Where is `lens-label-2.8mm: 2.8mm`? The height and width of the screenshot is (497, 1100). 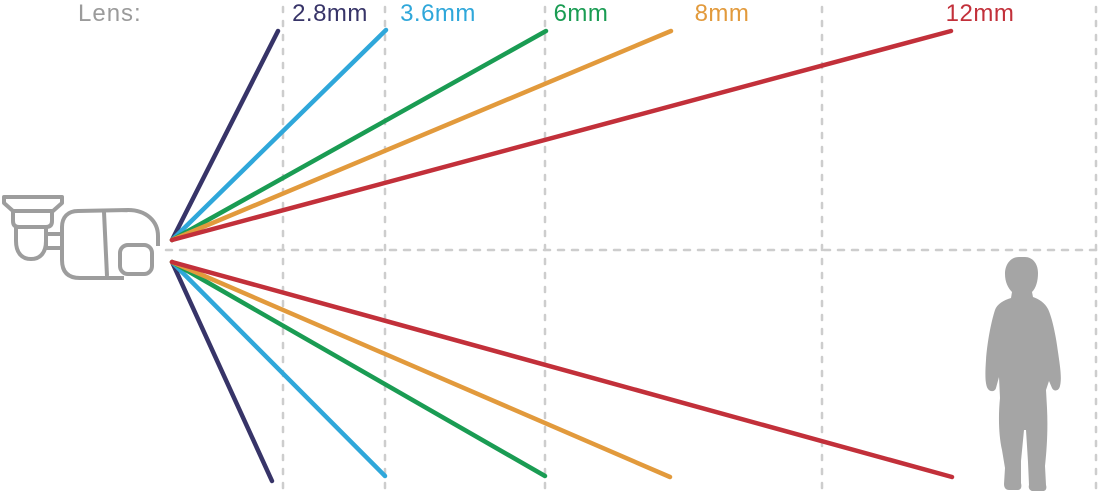 lens-label-2.8mm: 2.8mm is located at coordinates (330, 13).